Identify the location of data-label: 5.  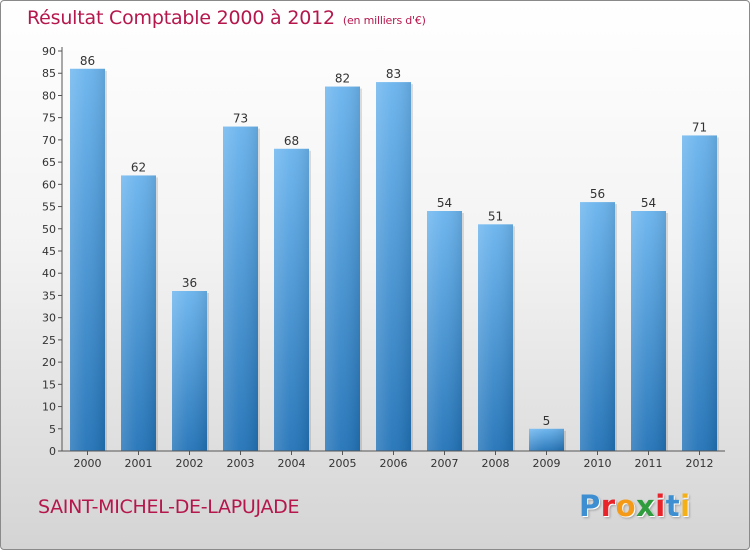
(547, 421).